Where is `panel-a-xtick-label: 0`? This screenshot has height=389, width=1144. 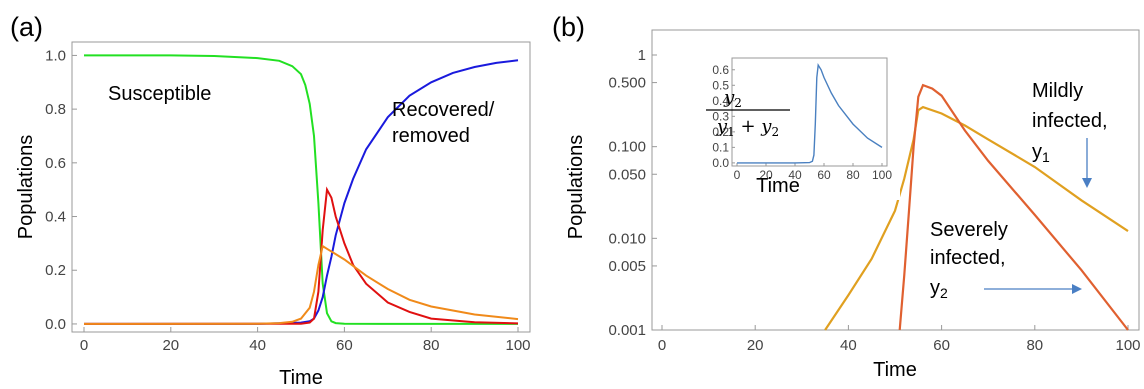 panel-a-xtick-label: 0 is located at coordinates (84, 345).